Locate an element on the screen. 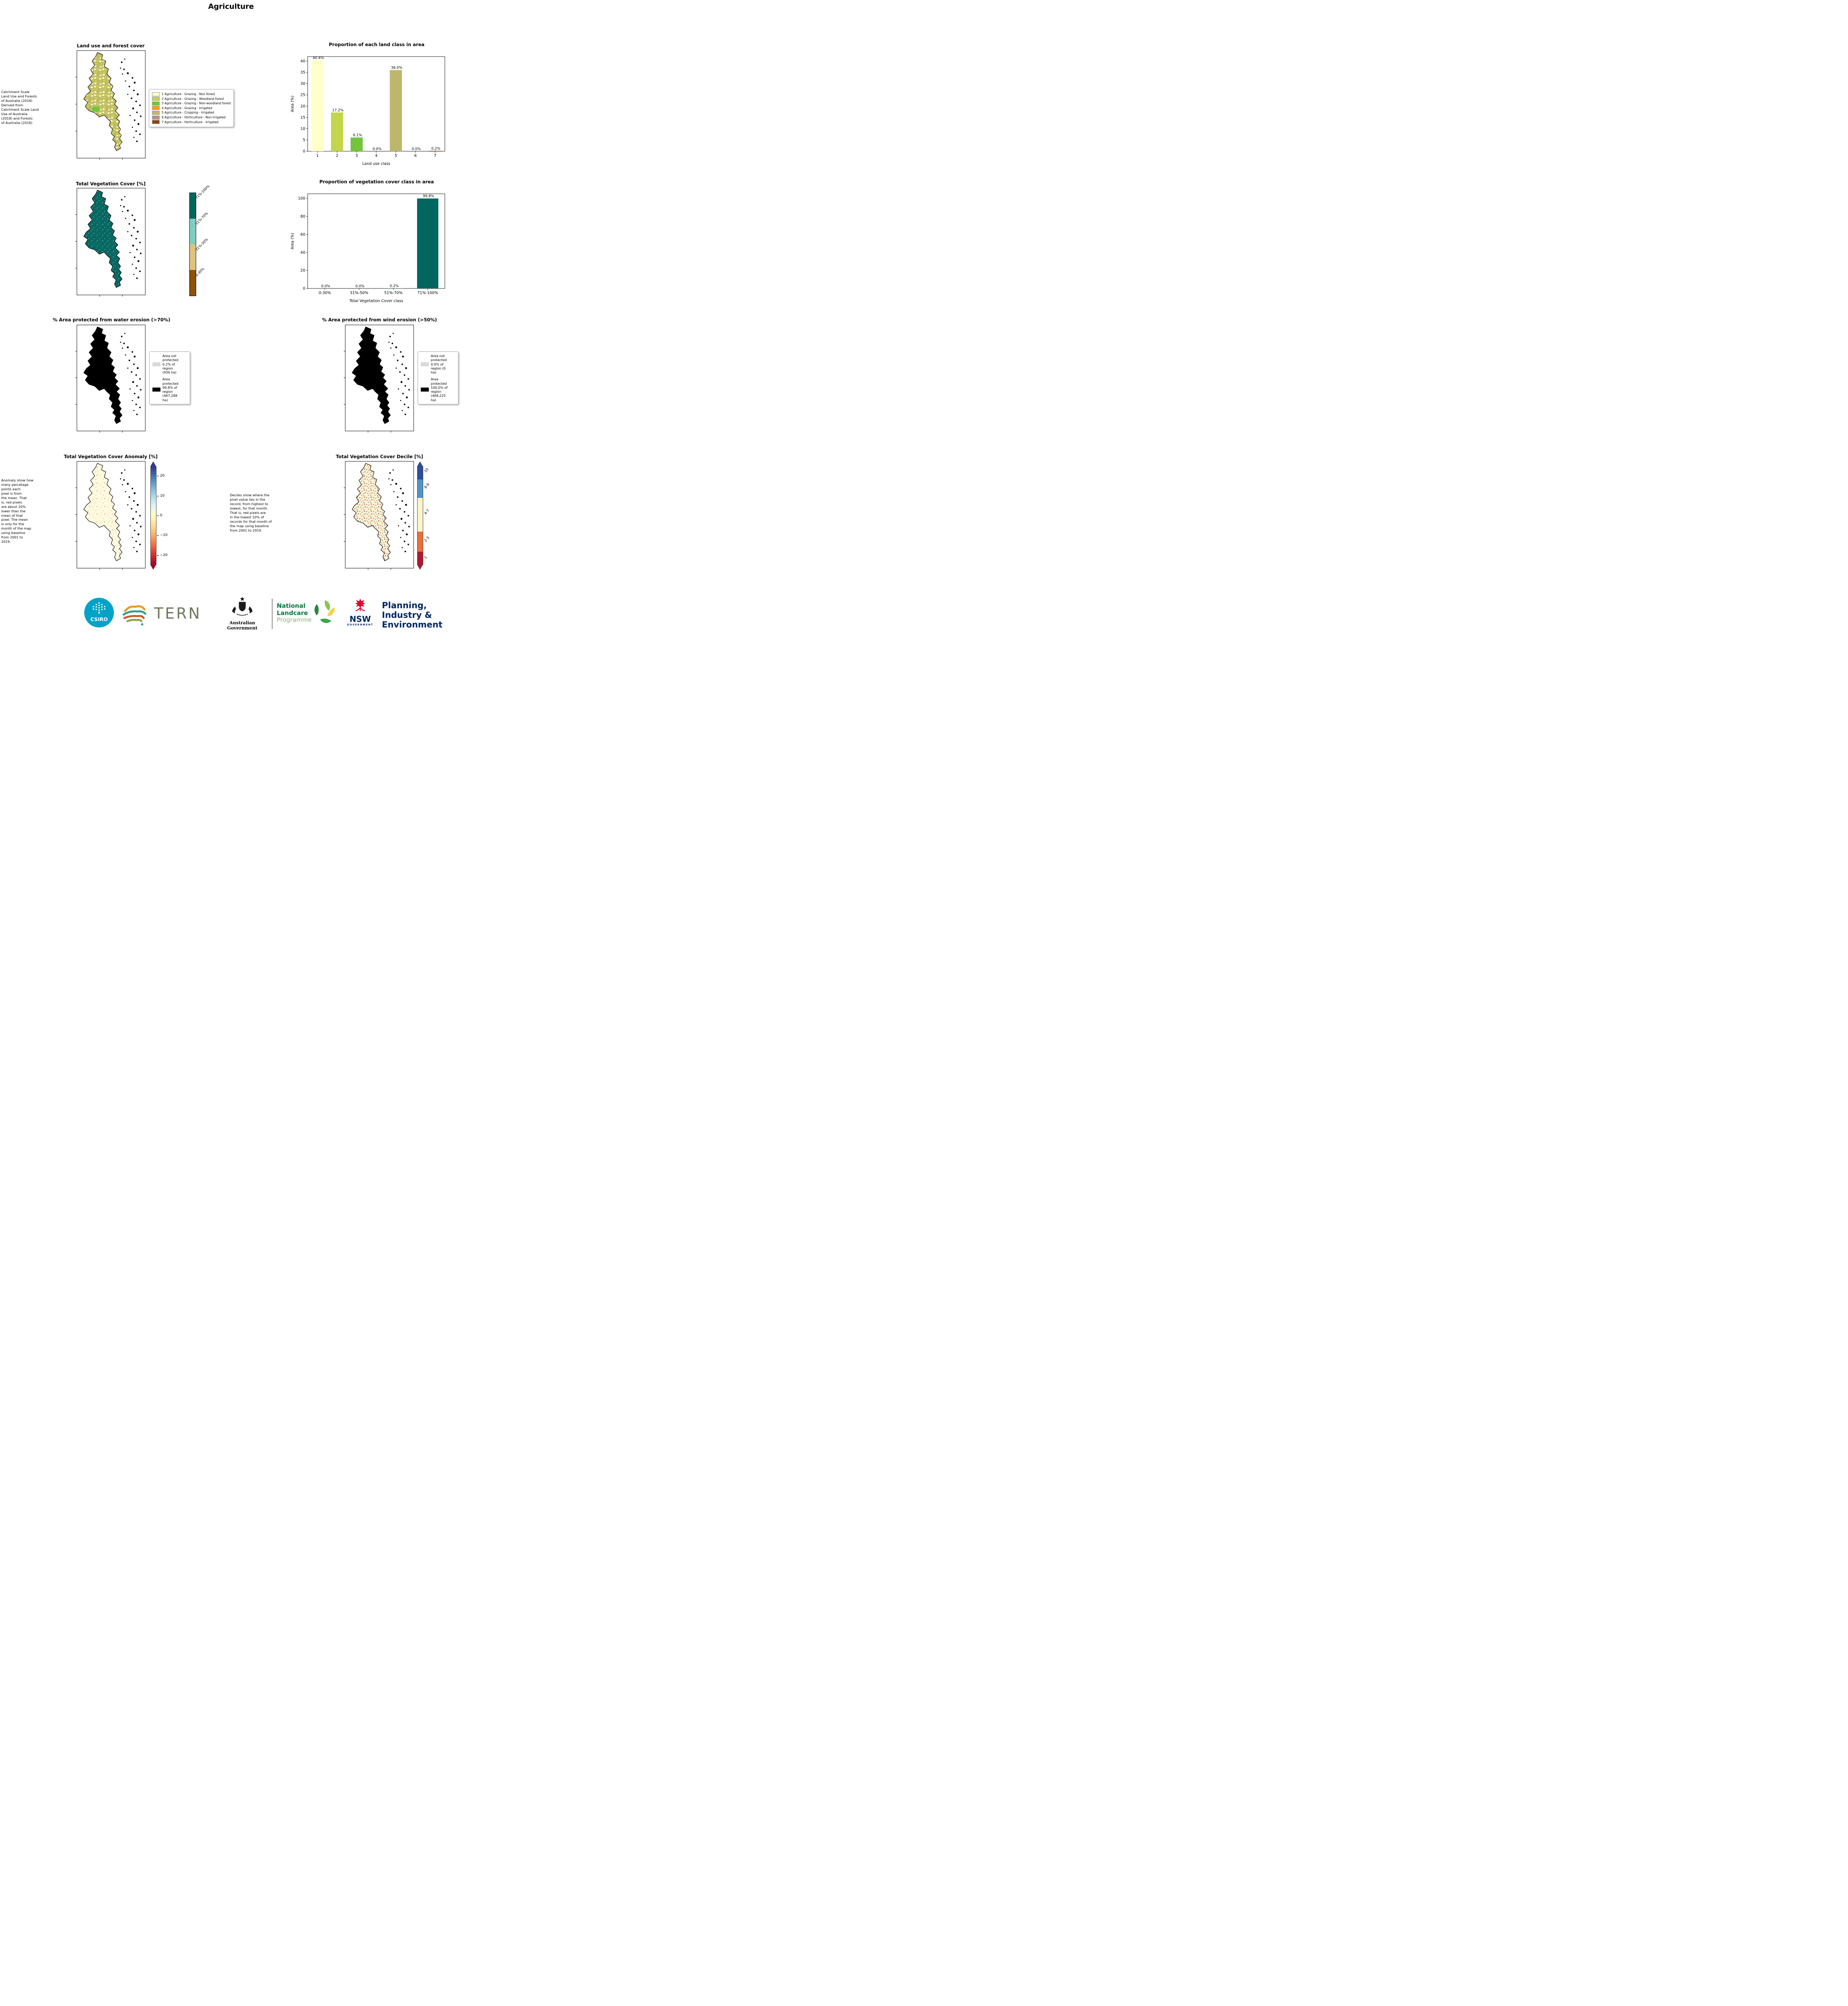 The width and height of the screenshot is (1848, 2006). australian-government-wordmark: Australian Government is located at coordinates (242, 625).